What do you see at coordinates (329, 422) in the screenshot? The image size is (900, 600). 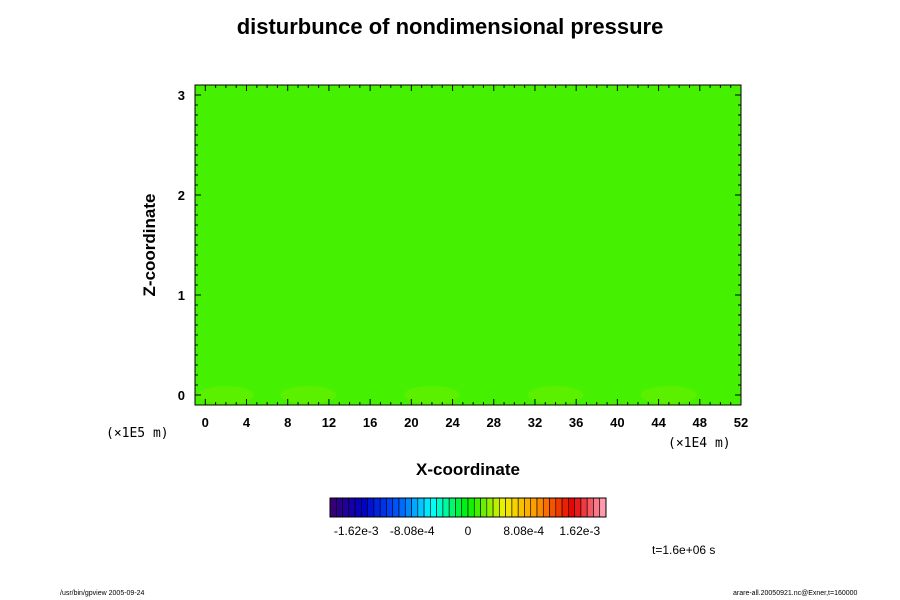 I see `x-tick-label: 12` at bounding box center [329, 422].